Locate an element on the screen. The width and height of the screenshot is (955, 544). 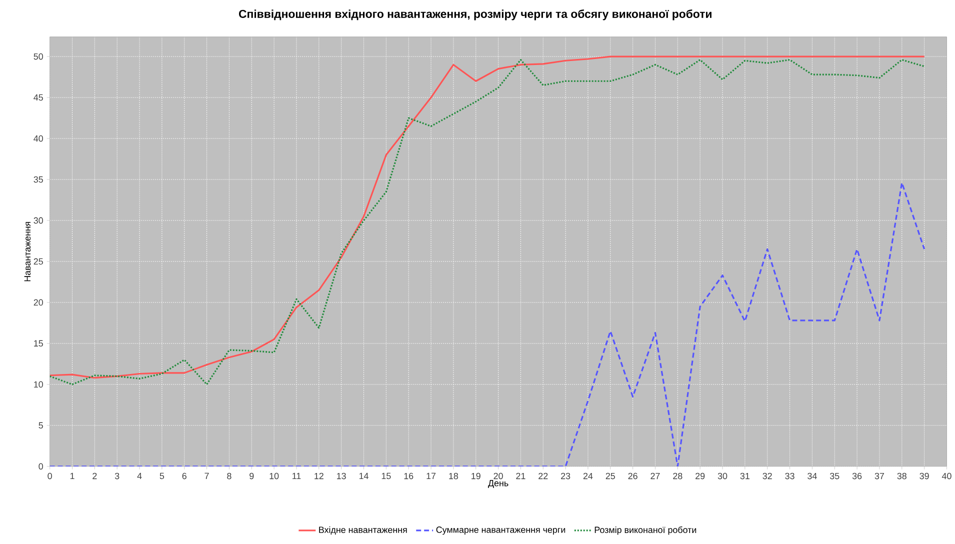
y-tick-label: 20 is located at coordinates (38, 302).